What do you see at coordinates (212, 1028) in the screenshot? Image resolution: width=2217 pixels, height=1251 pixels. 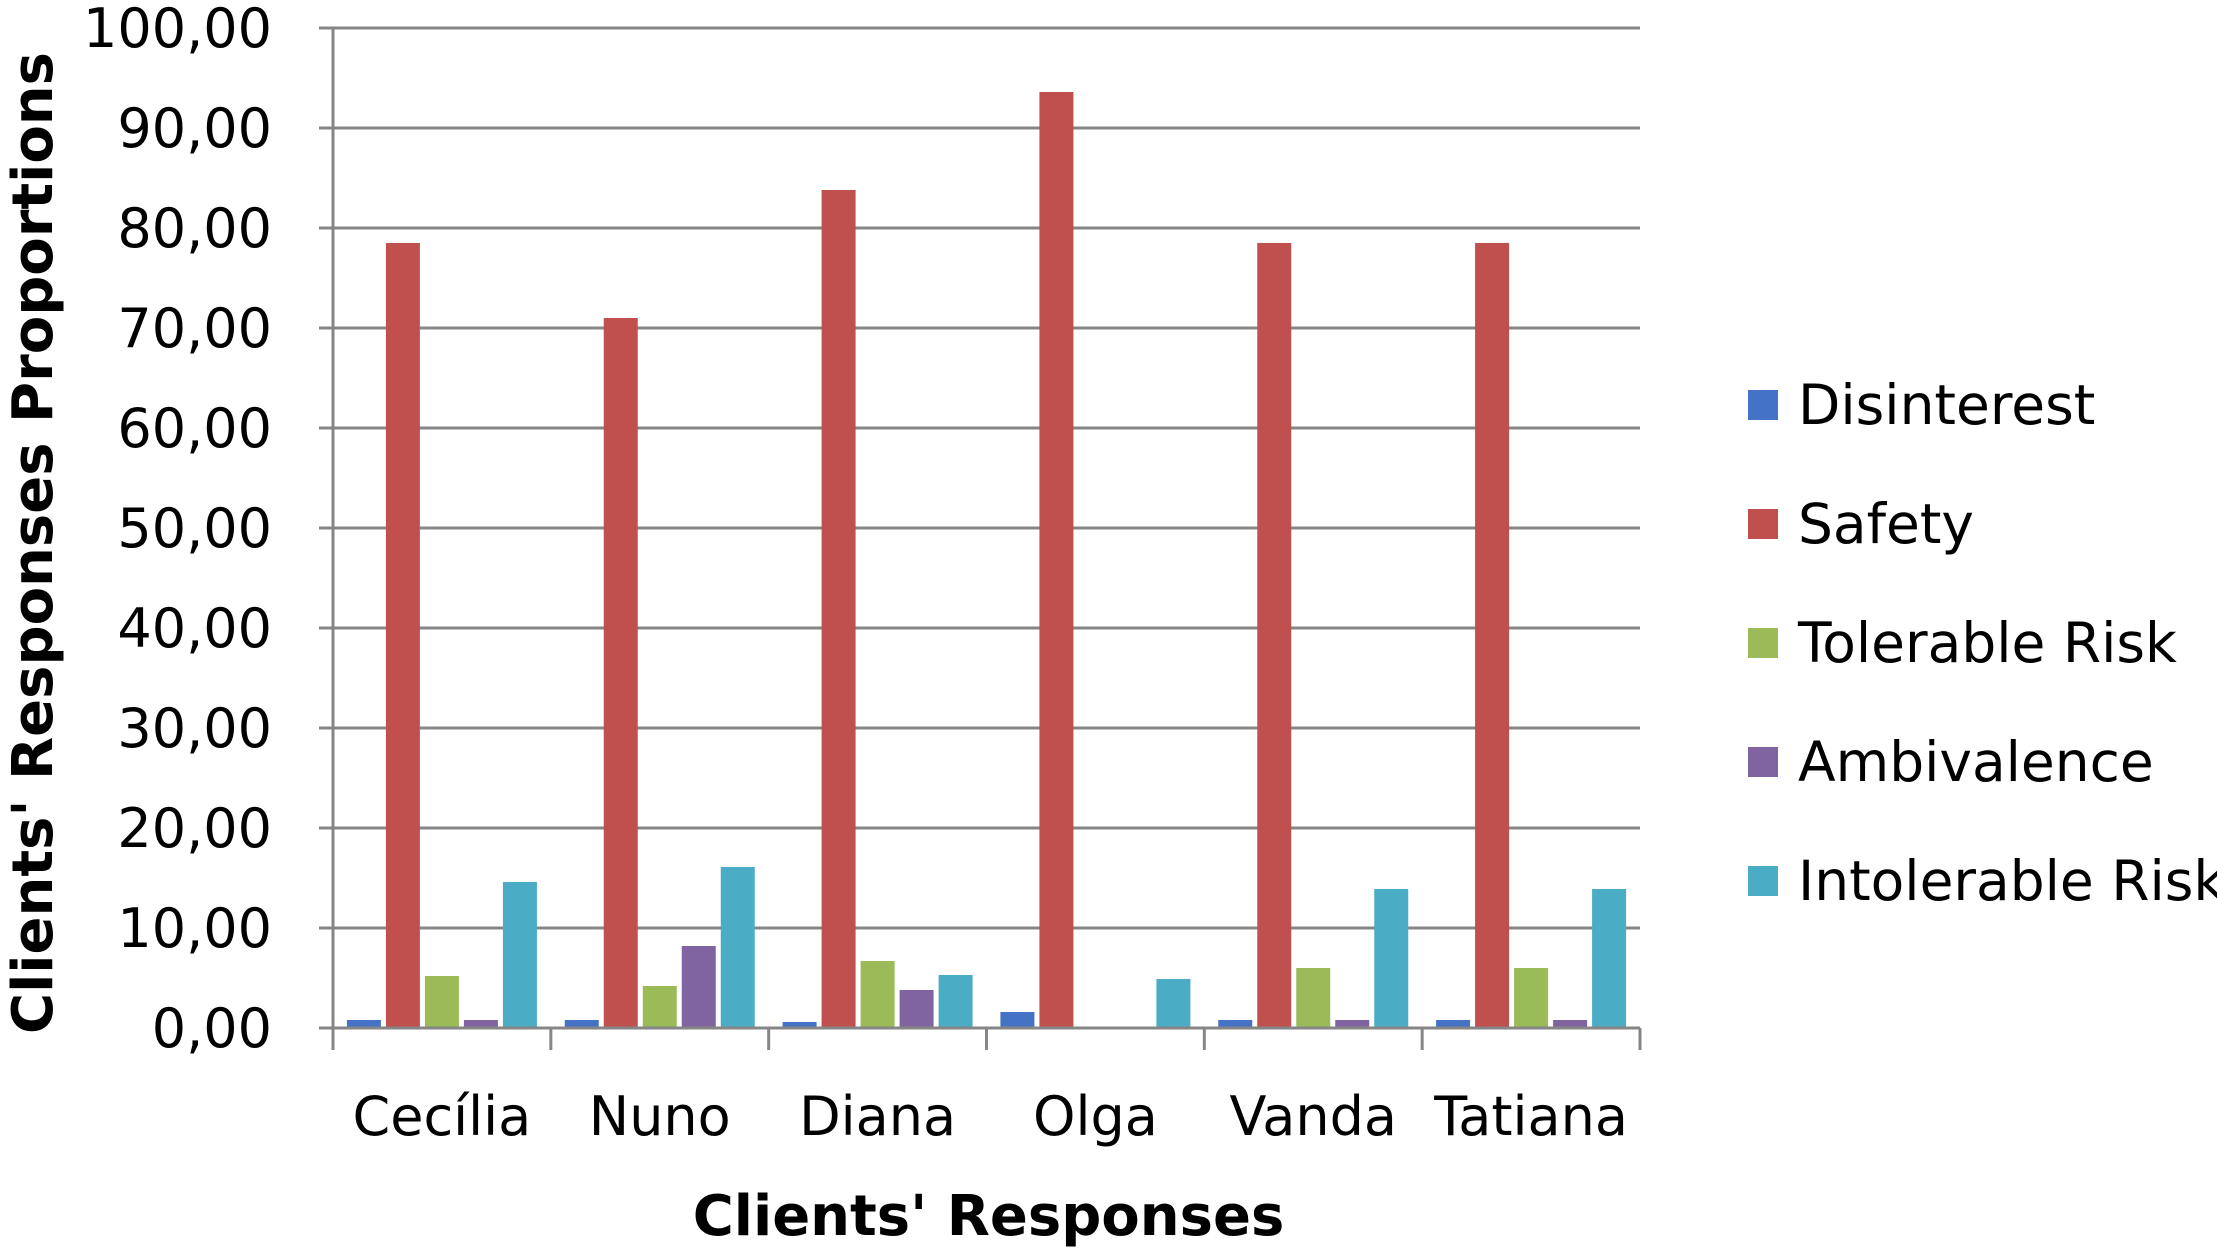 I see `y-tick-label: 0,00` at bounding box center [212, 1028].